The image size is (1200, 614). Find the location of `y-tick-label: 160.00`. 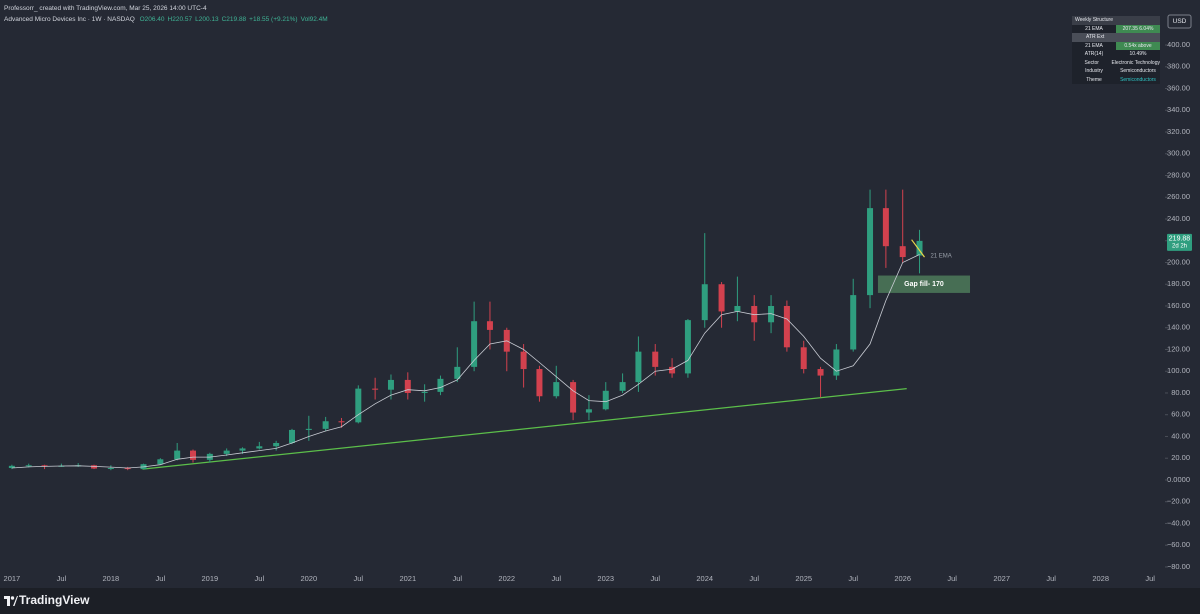

y-tick-label: 160.00 is located at coordinates (1178, 305).